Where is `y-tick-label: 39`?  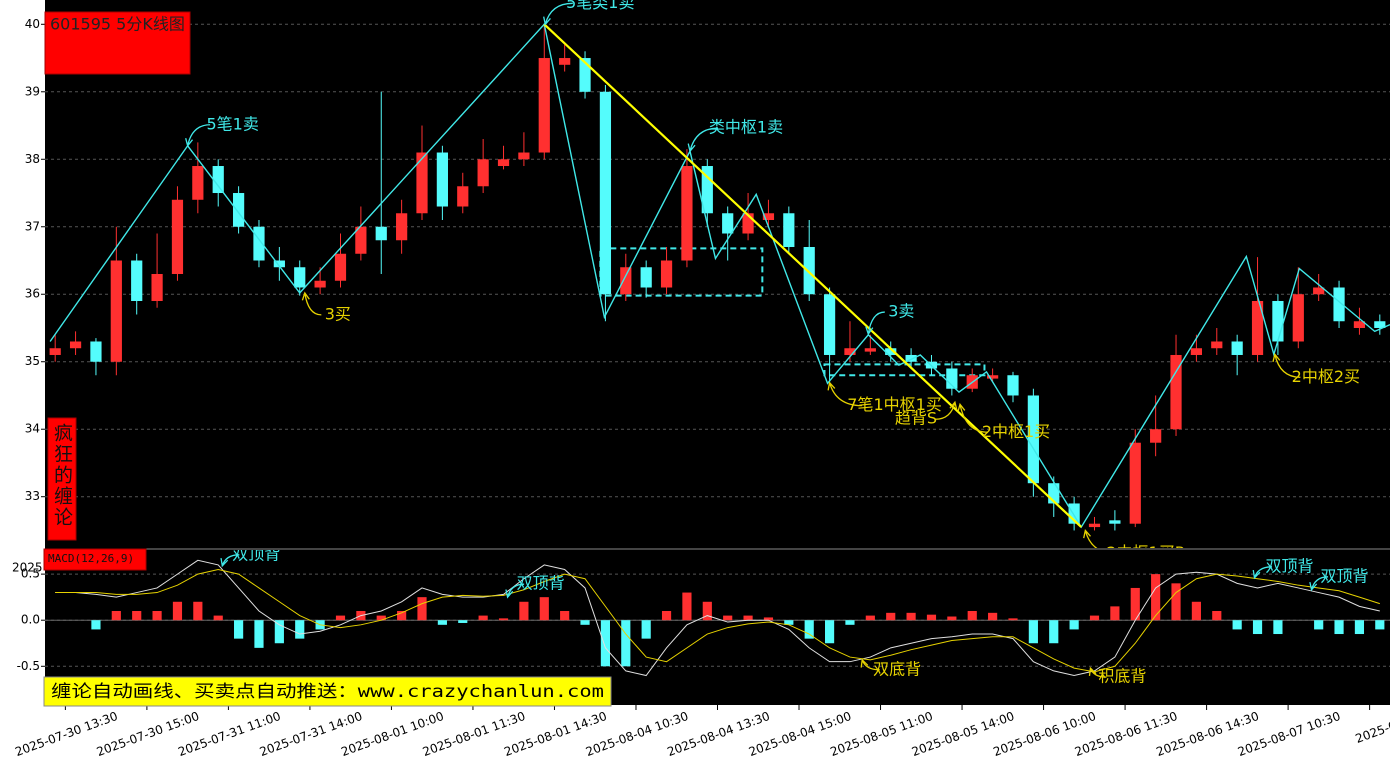 y-tick-label: 39 is located at coordinates (32, 91).